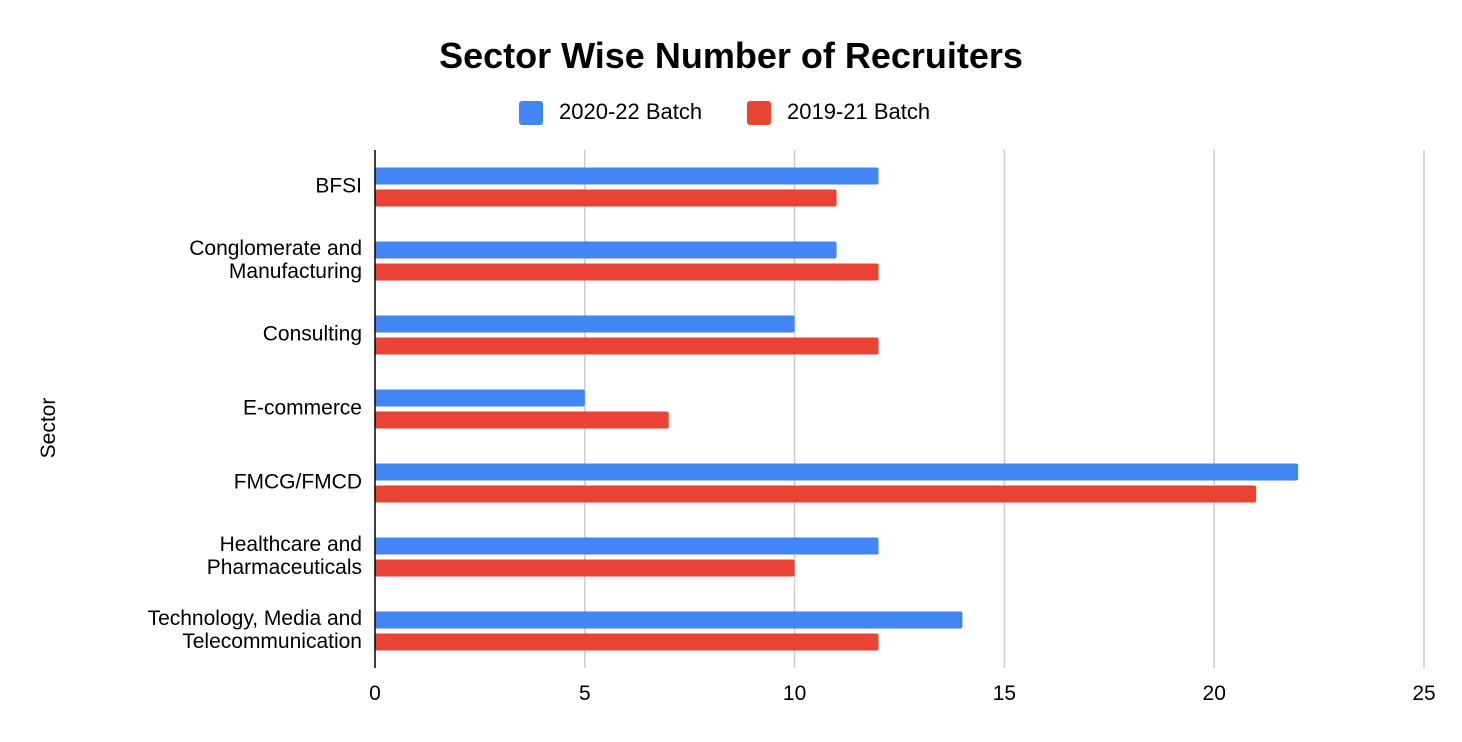 This screenshot has height=742, width=1462. Describe the element at coordinates (902, 693) in the screenshot. I see `x-axis-ticks: 0 5 10 15 20 25` at that location.